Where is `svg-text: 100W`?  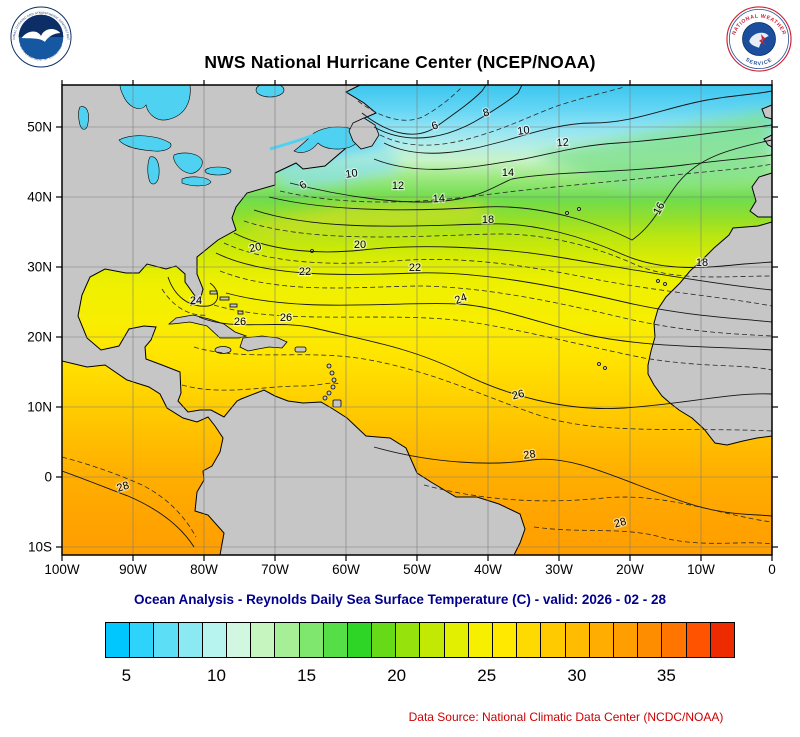 svg-text: 100W is located at coordinates (62, 569).